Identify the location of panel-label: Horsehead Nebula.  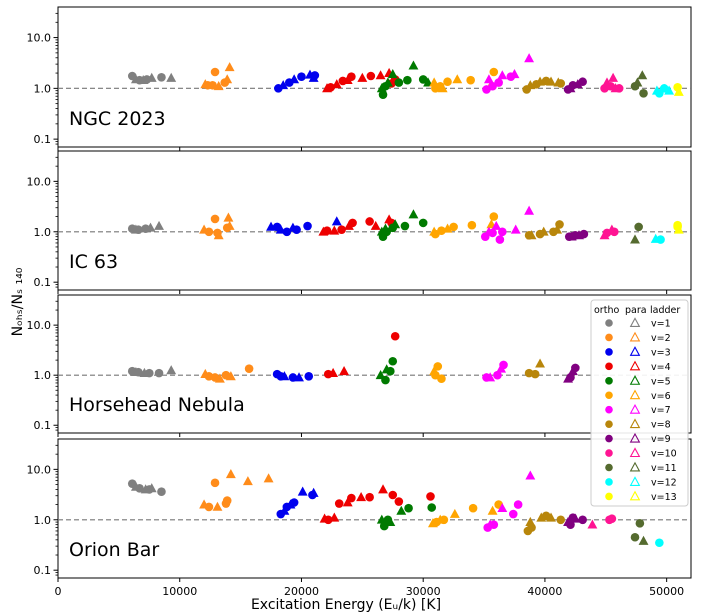
(157, 405).